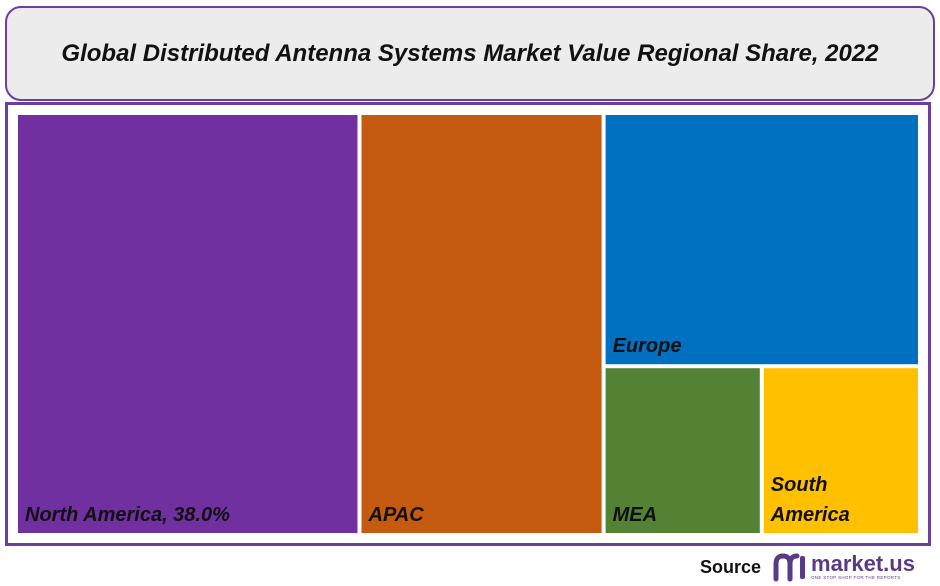 This screenshot has height=586, width=940. Describe the element at coordinates (635, 515) in the screenshot. I see `treemap-label-mea: MEA` at that location.